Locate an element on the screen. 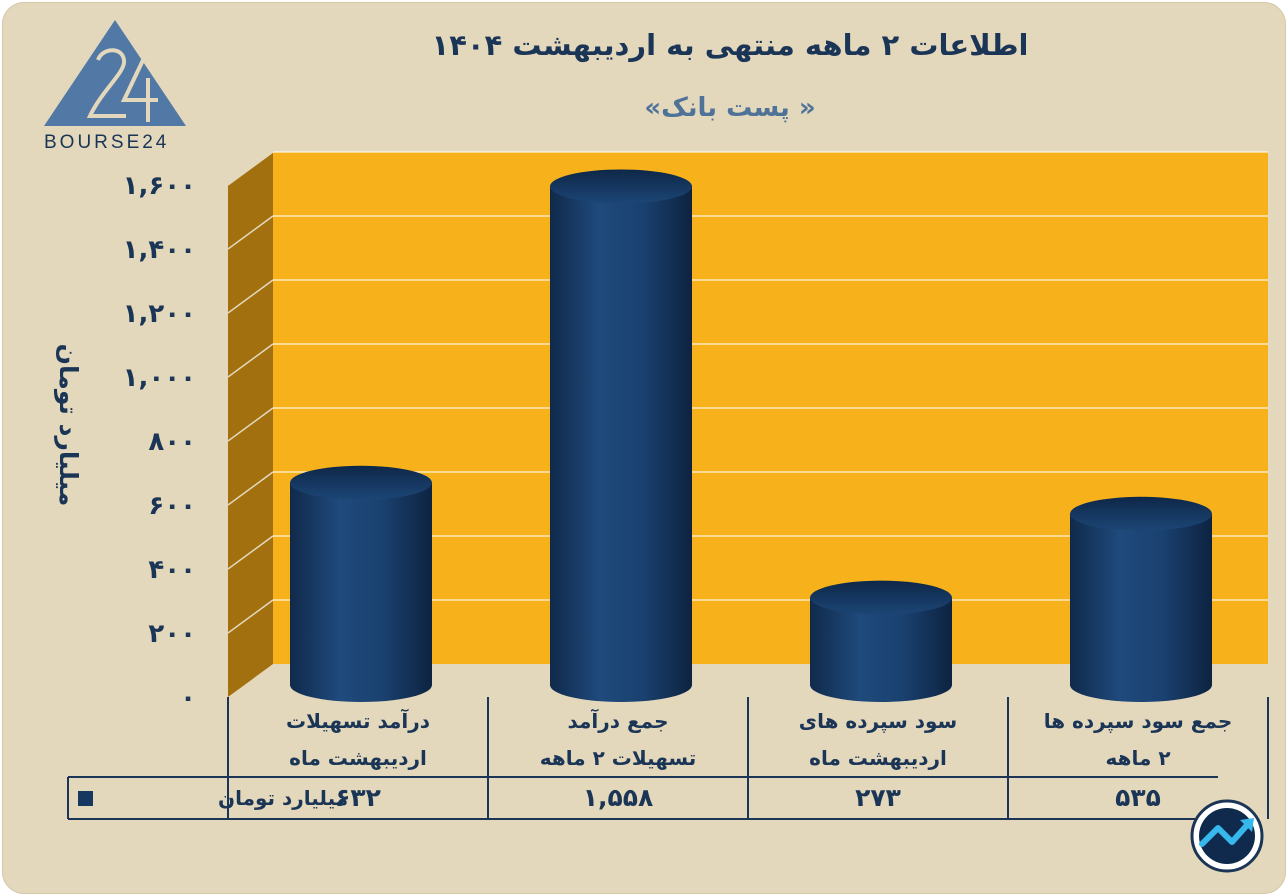 Image resolution: width=1288 pixels, height=896 pixels. trend-arrow-badge-icon is located at coordinates (1227, 836).